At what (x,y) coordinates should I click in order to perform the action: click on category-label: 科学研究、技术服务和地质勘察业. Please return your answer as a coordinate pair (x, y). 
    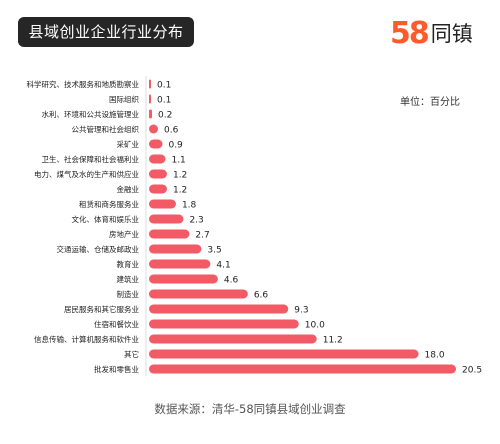
    Looking at the image, I should click on (83, 84).